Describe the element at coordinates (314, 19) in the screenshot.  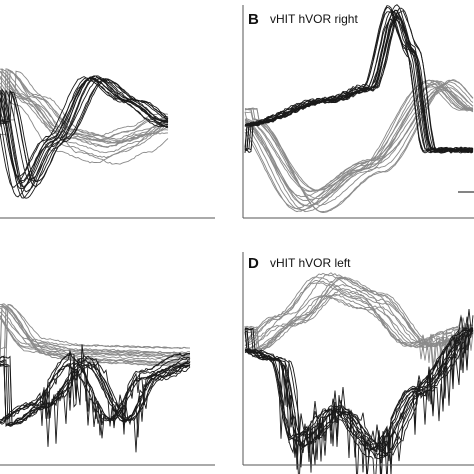
I see `panel-title: vHIT hVOR right` at that location.